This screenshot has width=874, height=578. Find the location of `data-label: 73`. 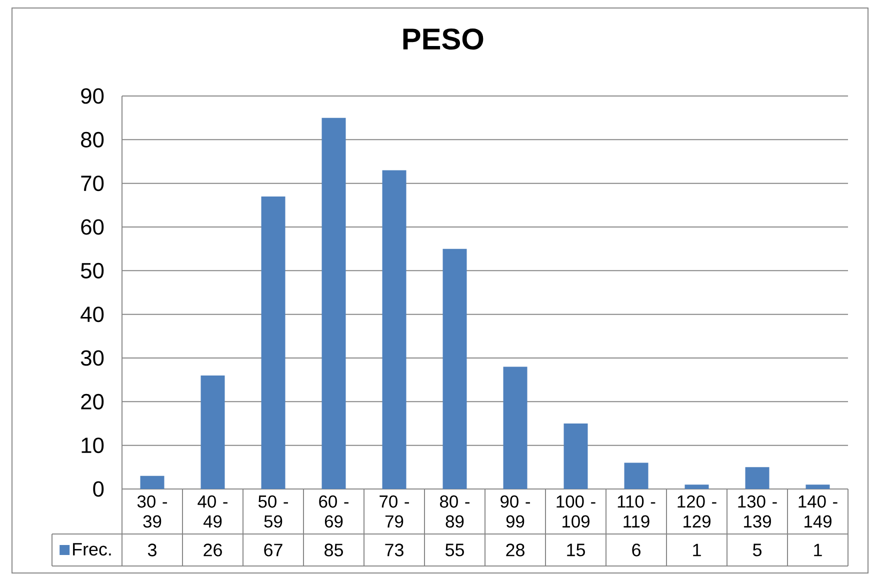

data-label: 73 is located at coordinates (394, 550).